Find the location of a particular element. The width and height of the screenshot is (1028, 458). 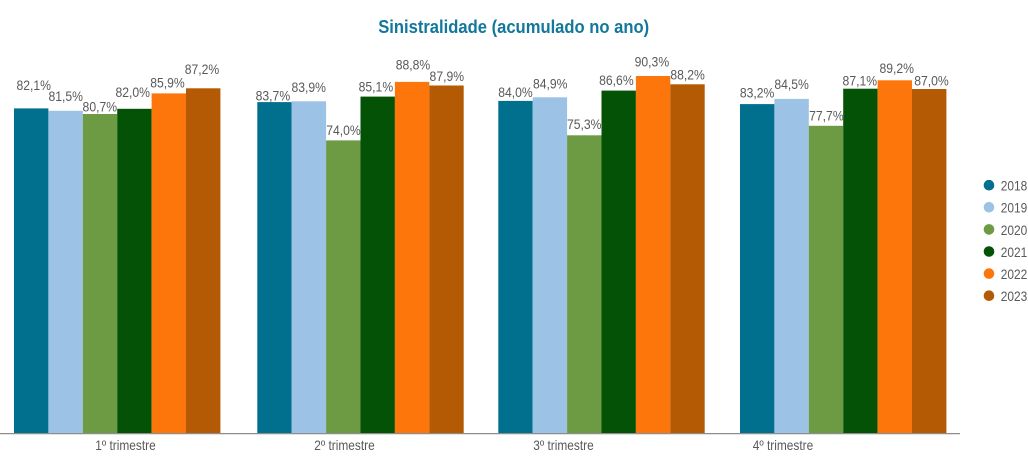

svg-text: 84,9% is located at coordinates (550, 84).